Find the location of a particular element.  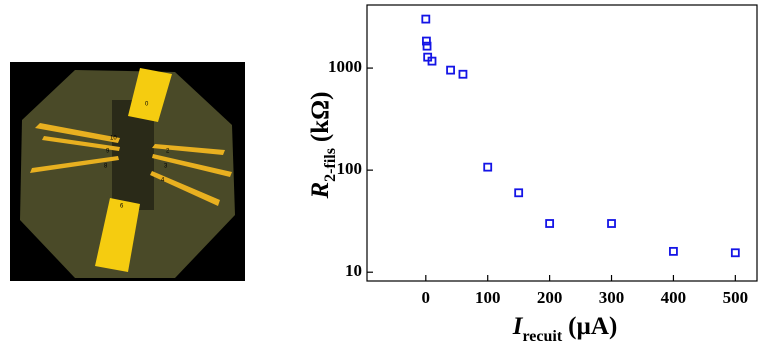

x-label-unit: (µA) is located at coordinates (592, 326).